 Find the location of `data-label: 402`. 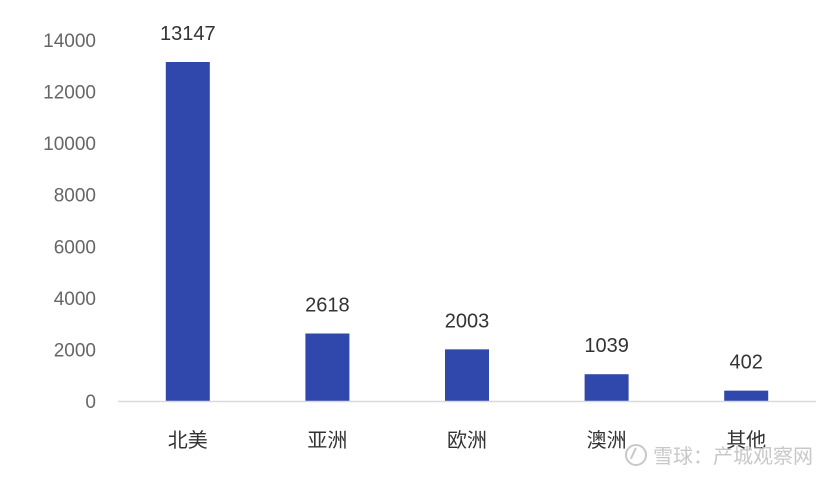

data-label: 402 is located at coordinates (746, 363).